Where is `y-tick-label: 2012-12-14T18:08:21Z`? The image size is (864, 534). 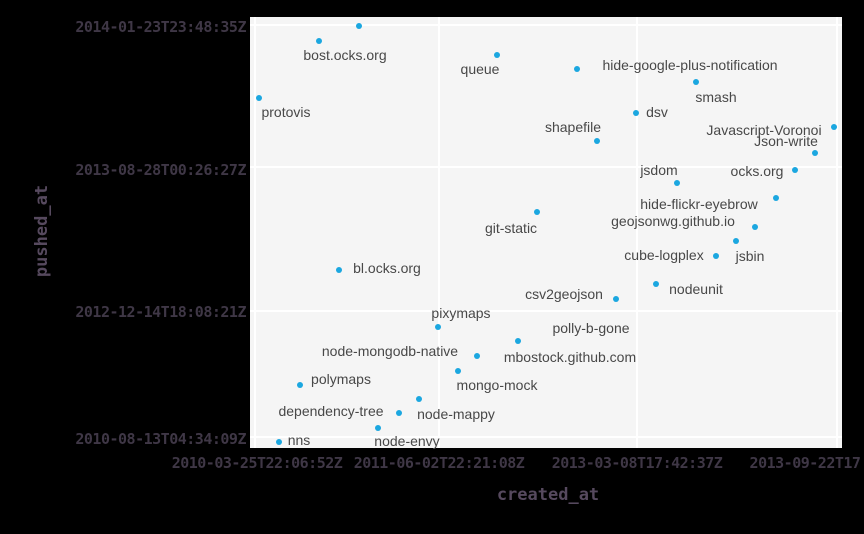
y-tick-label: 2012-12-14T18:08:21Z is located at coordinates (160, 312).